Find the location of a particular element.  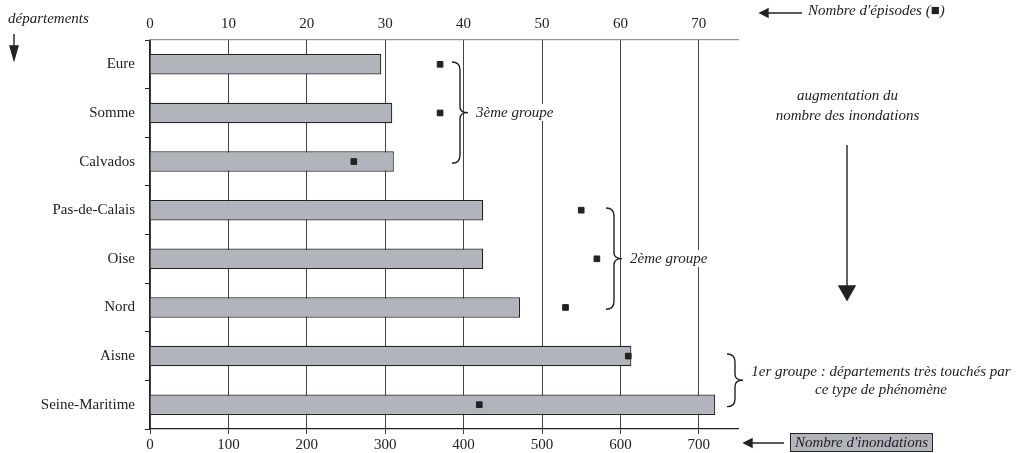

x-axis-title: Nombre d'inondations is located at coordinates (862, 442).